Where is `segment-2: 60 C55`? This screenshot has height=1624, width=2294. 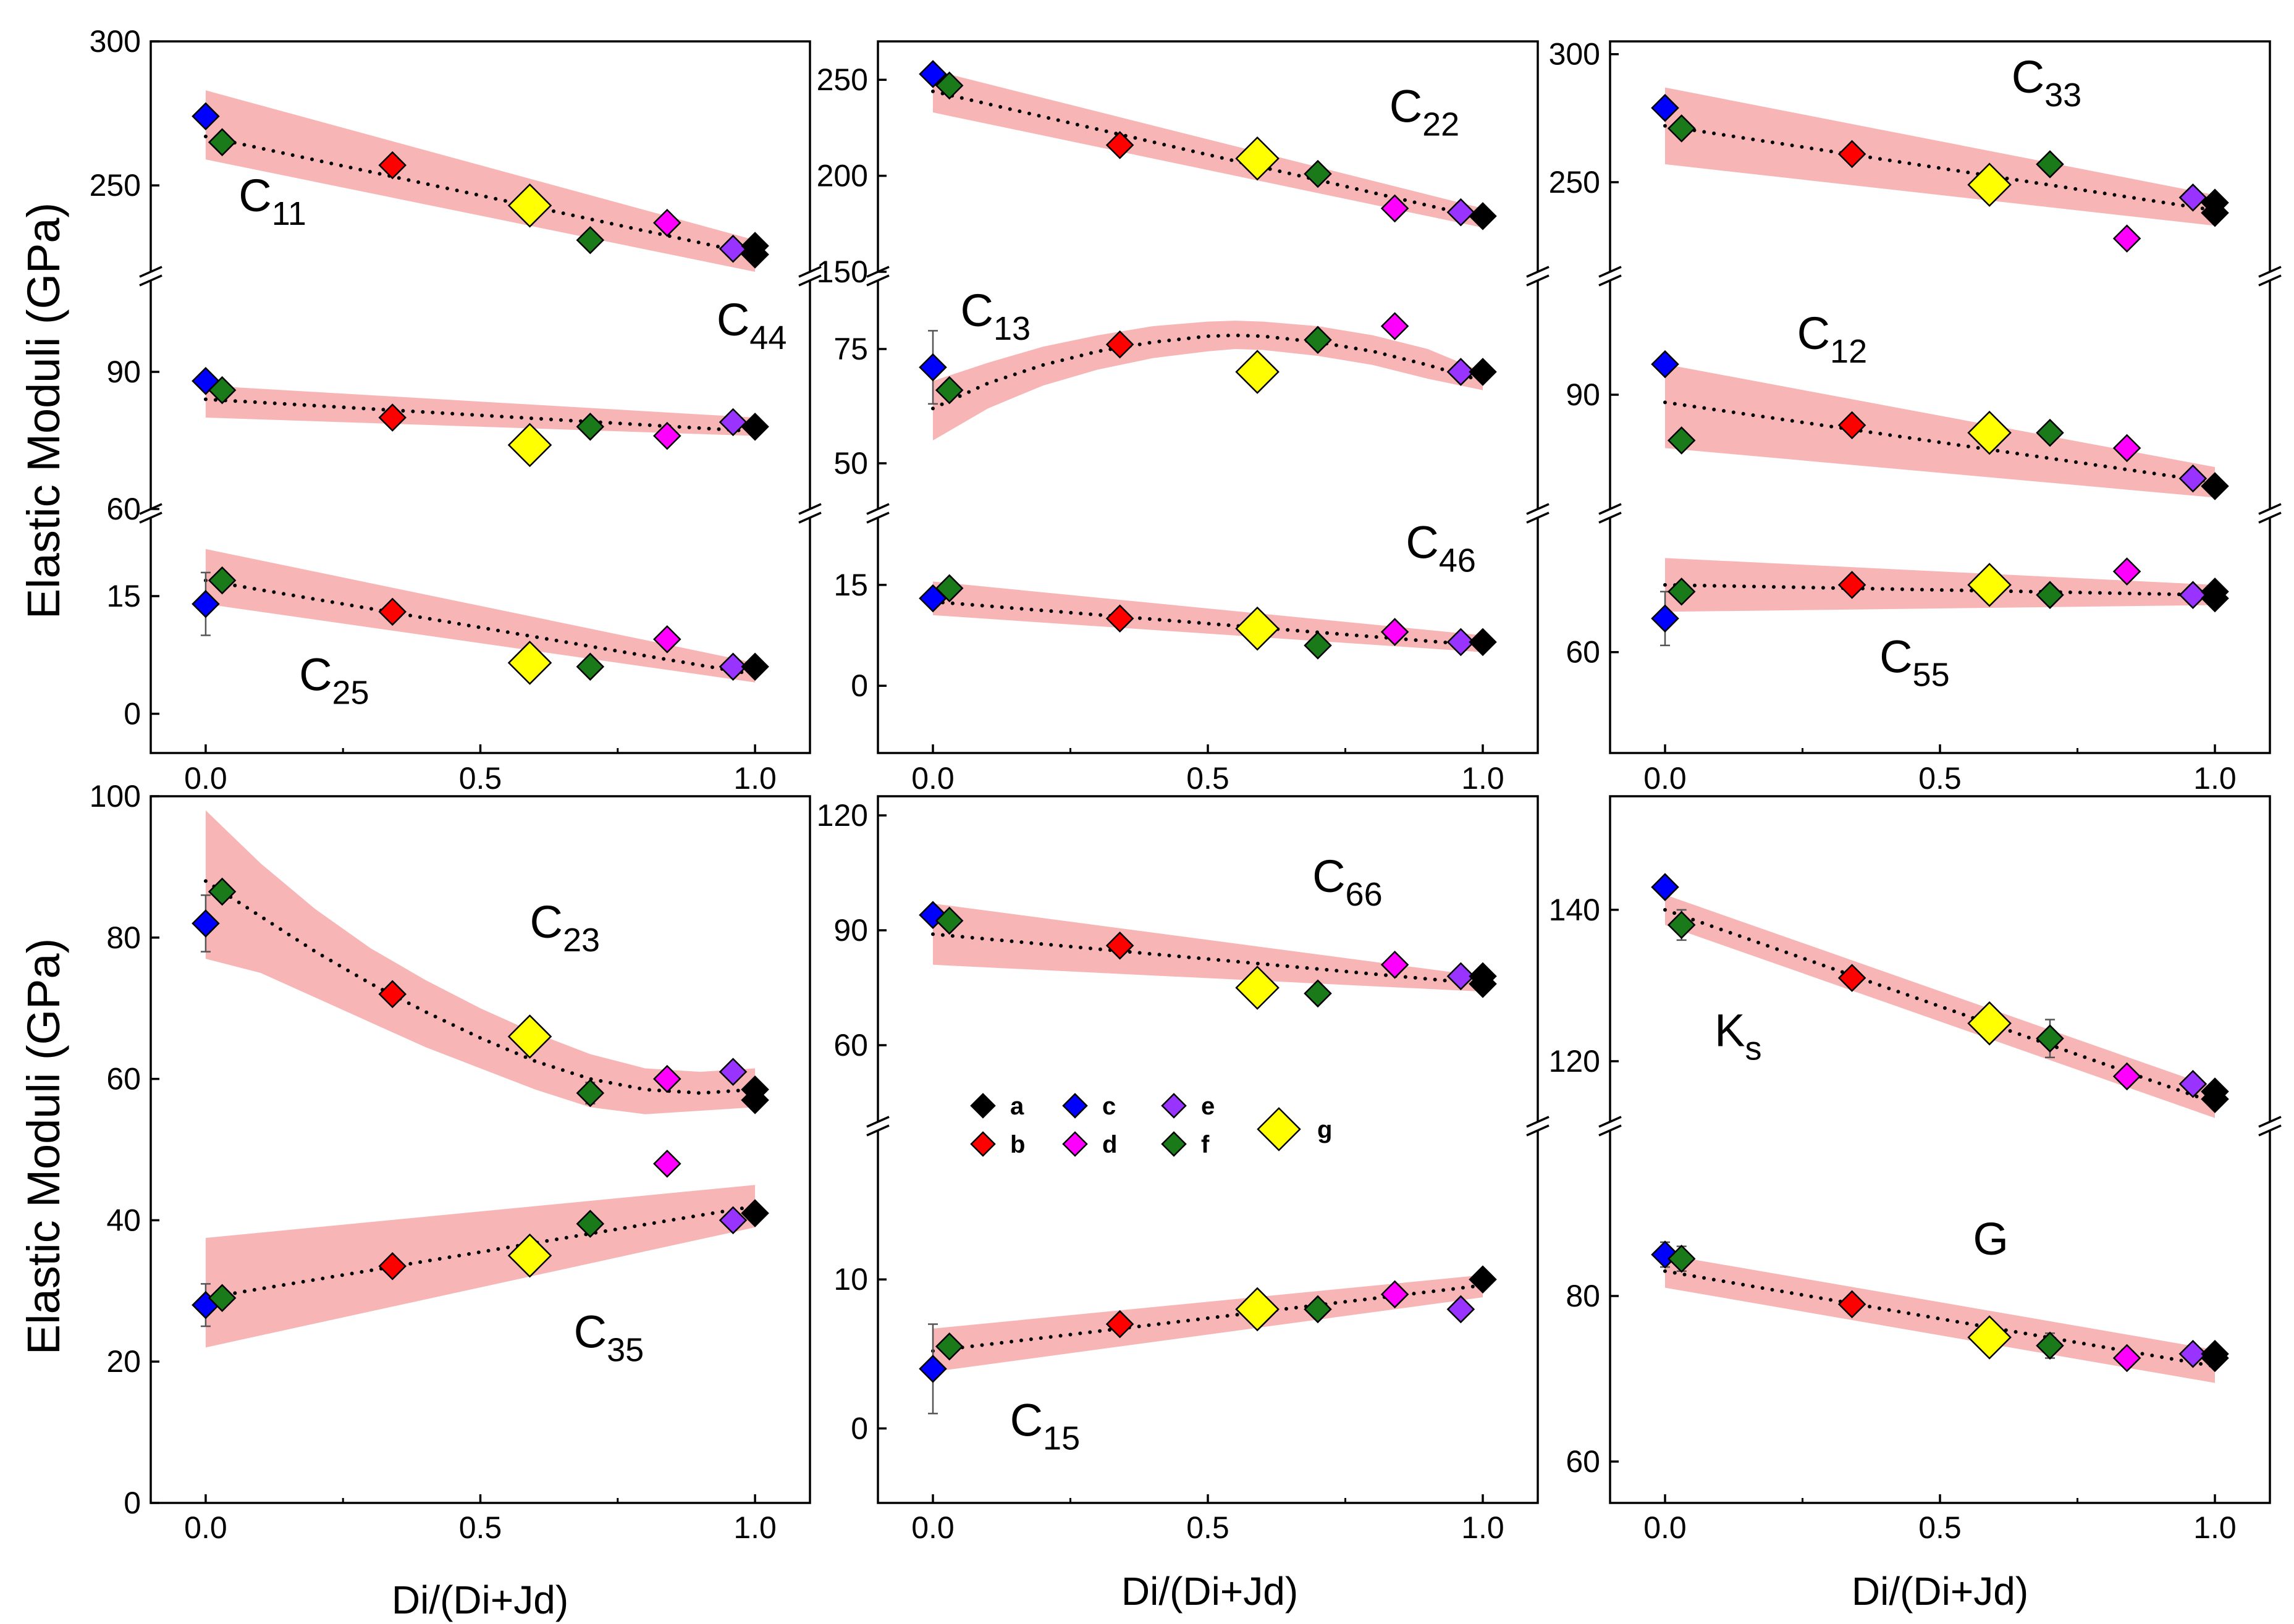 segment-2: 60 C55 is located at coordinates (1897, 625).